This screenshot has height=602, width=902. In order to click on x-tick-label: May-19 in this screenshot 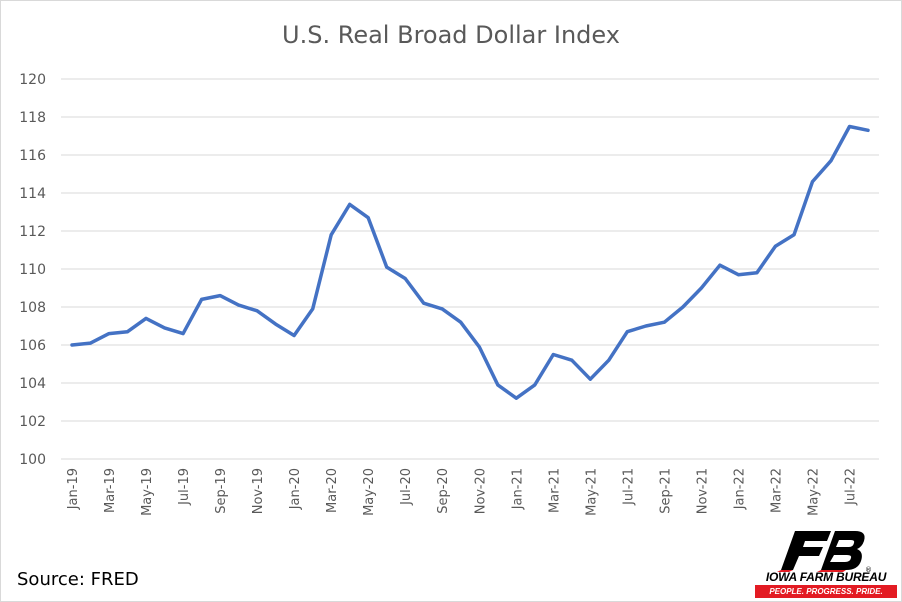, I will do `click(147, 492)`.